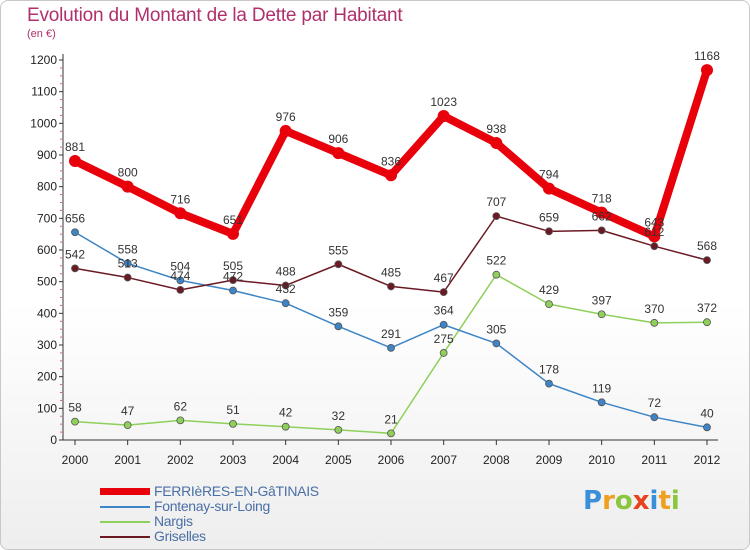 The image size is (750, 550). I want to click on data-label: 364, so click(444, 311).